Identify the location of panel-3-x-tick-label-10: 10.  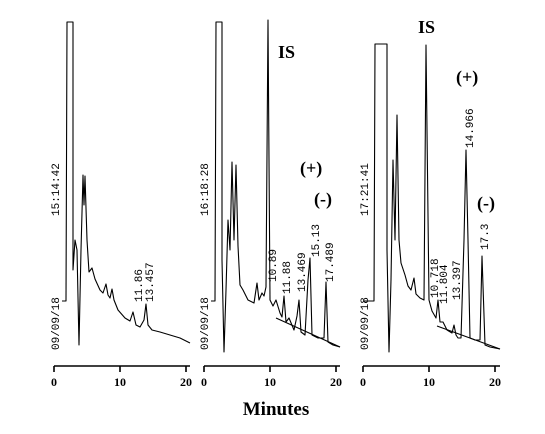
(429, 382).